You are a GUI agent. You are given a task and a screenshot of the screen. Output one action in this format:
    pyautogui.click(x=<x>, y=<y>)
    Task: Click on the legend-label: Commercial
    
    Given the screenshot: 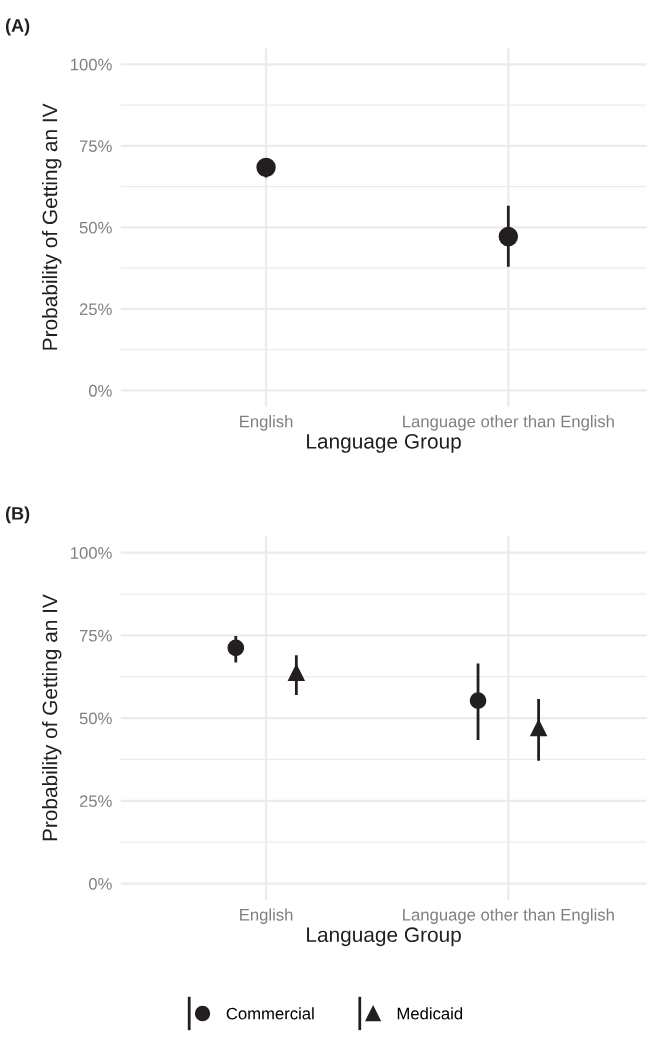 What is the action you would take?
    pyautogui.click(x=270, y=1013)
    